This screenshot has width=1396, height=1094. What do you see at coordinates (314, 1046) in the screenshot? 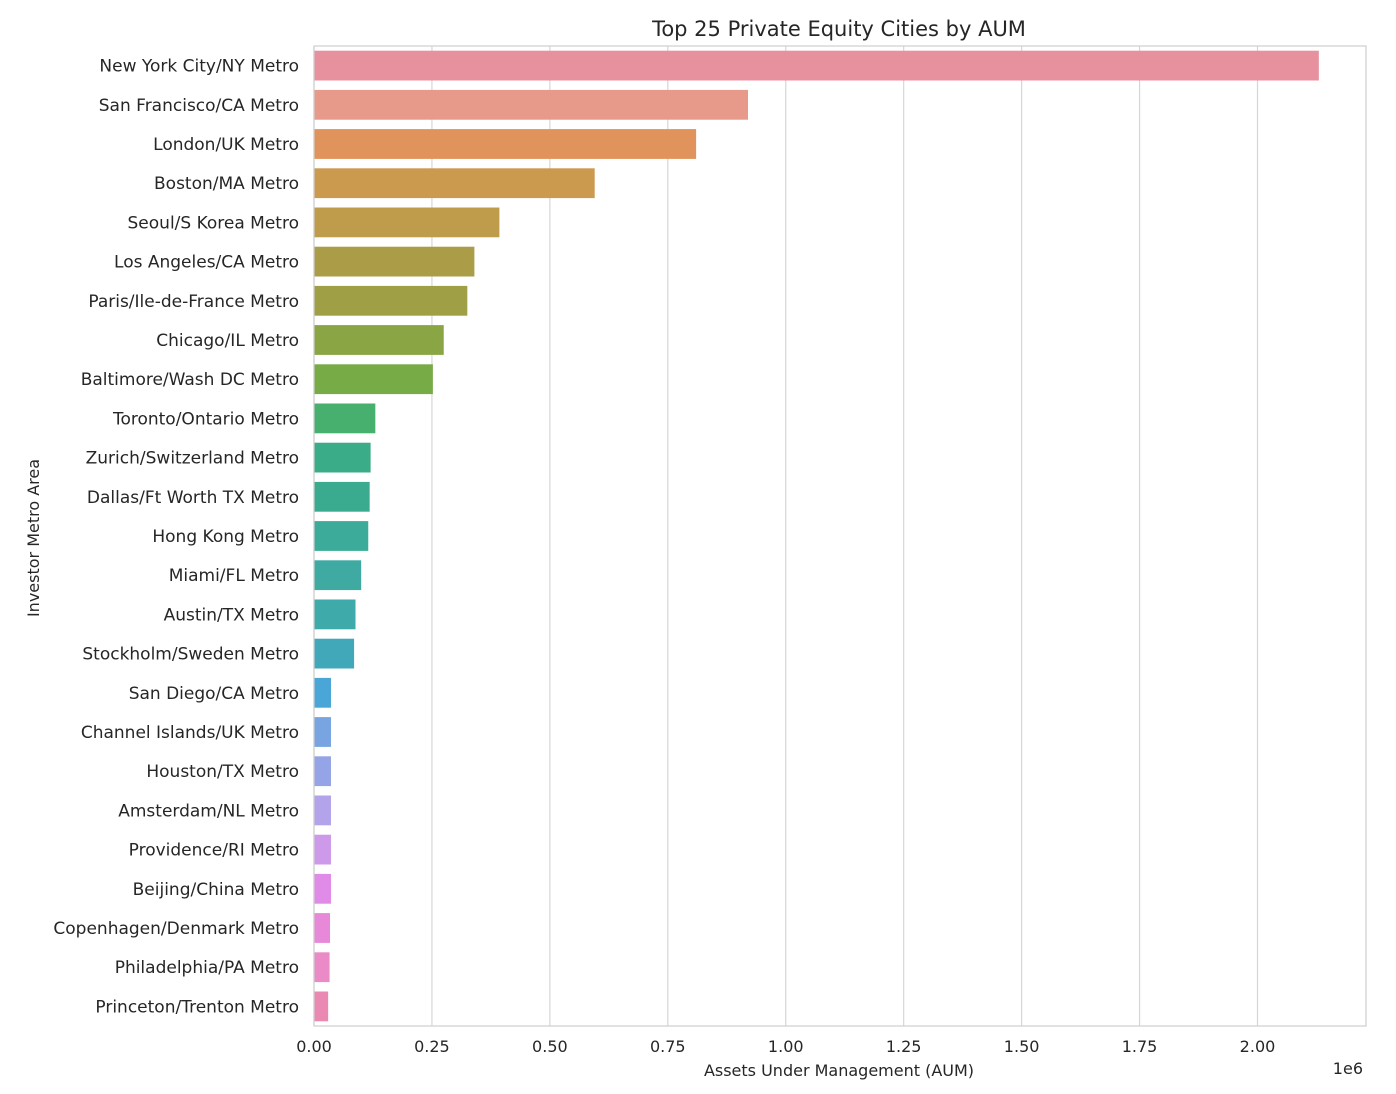
I see `x-tick-label: 0.00` at bounding box center [314, 1046].